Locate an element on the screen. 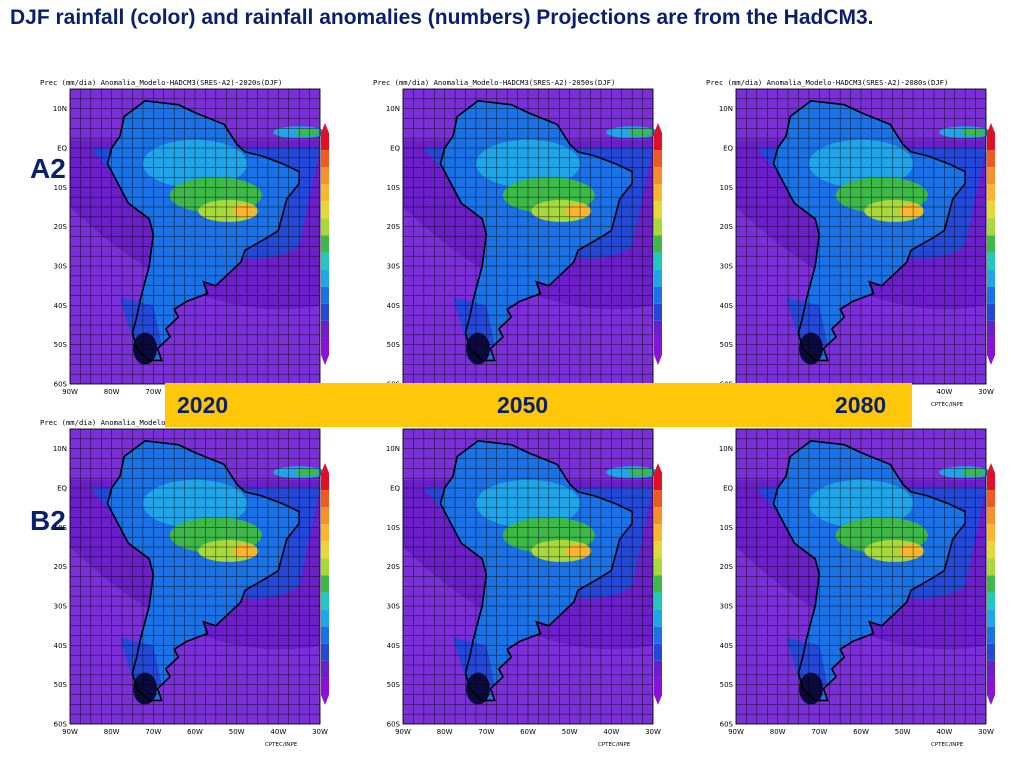 The width and height of the screenshot is (1024, 768). lon-label: 40W is located at coordinates (944, 732).